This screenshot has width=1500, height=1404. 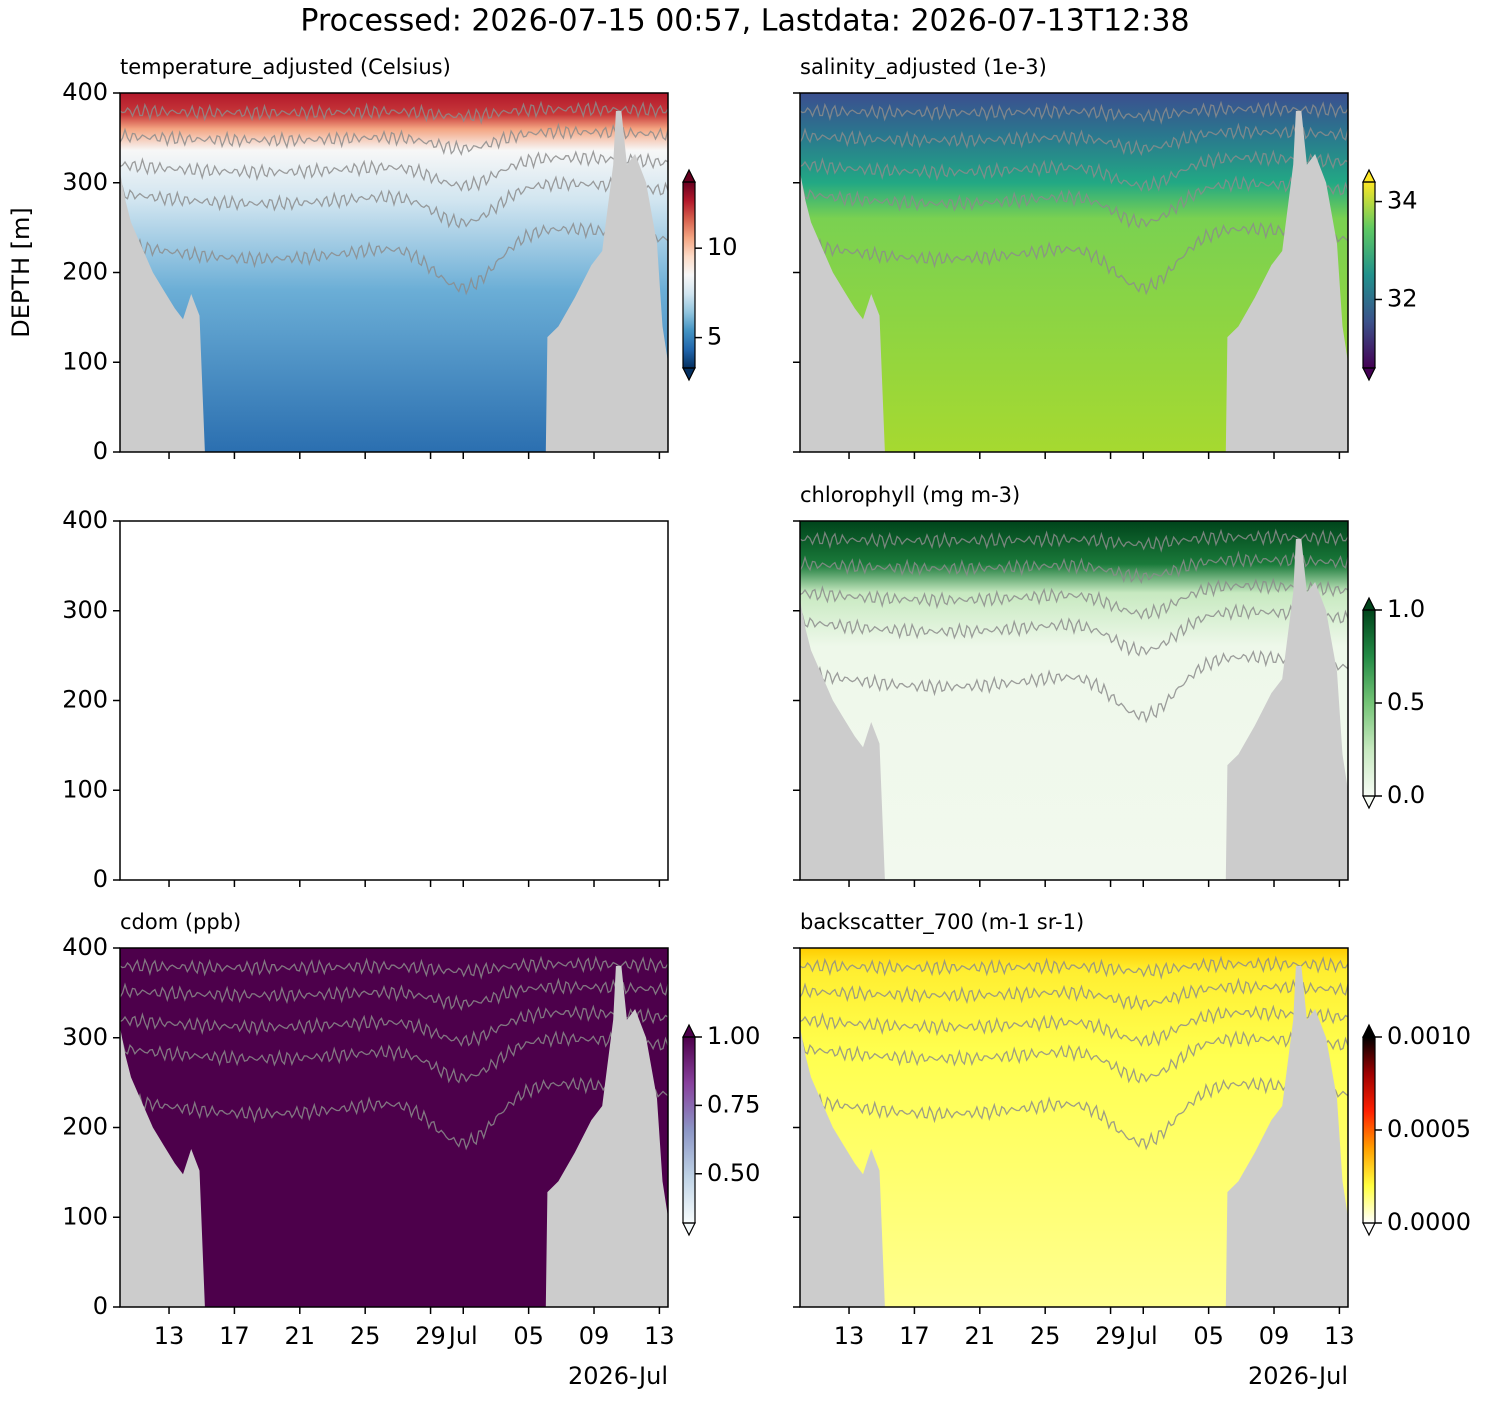 I want to click on panel-frame, so click(x=394, y=700).